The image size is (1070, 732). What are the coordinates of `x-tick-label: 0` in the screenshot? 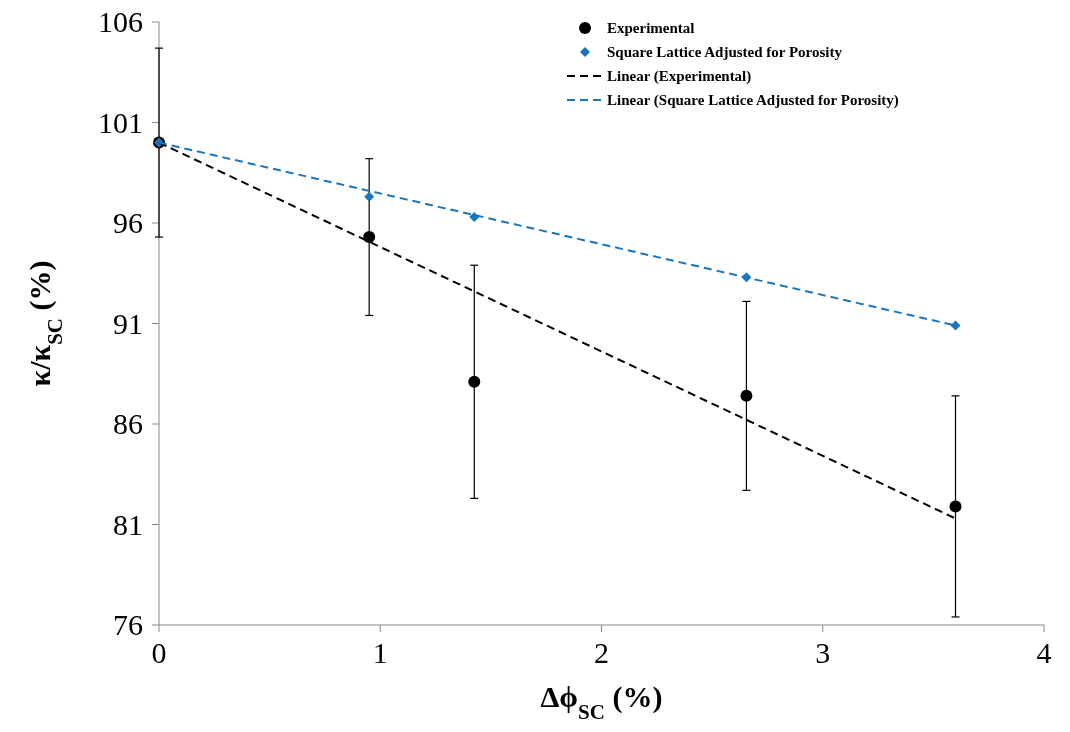 It's located at (159, 652).